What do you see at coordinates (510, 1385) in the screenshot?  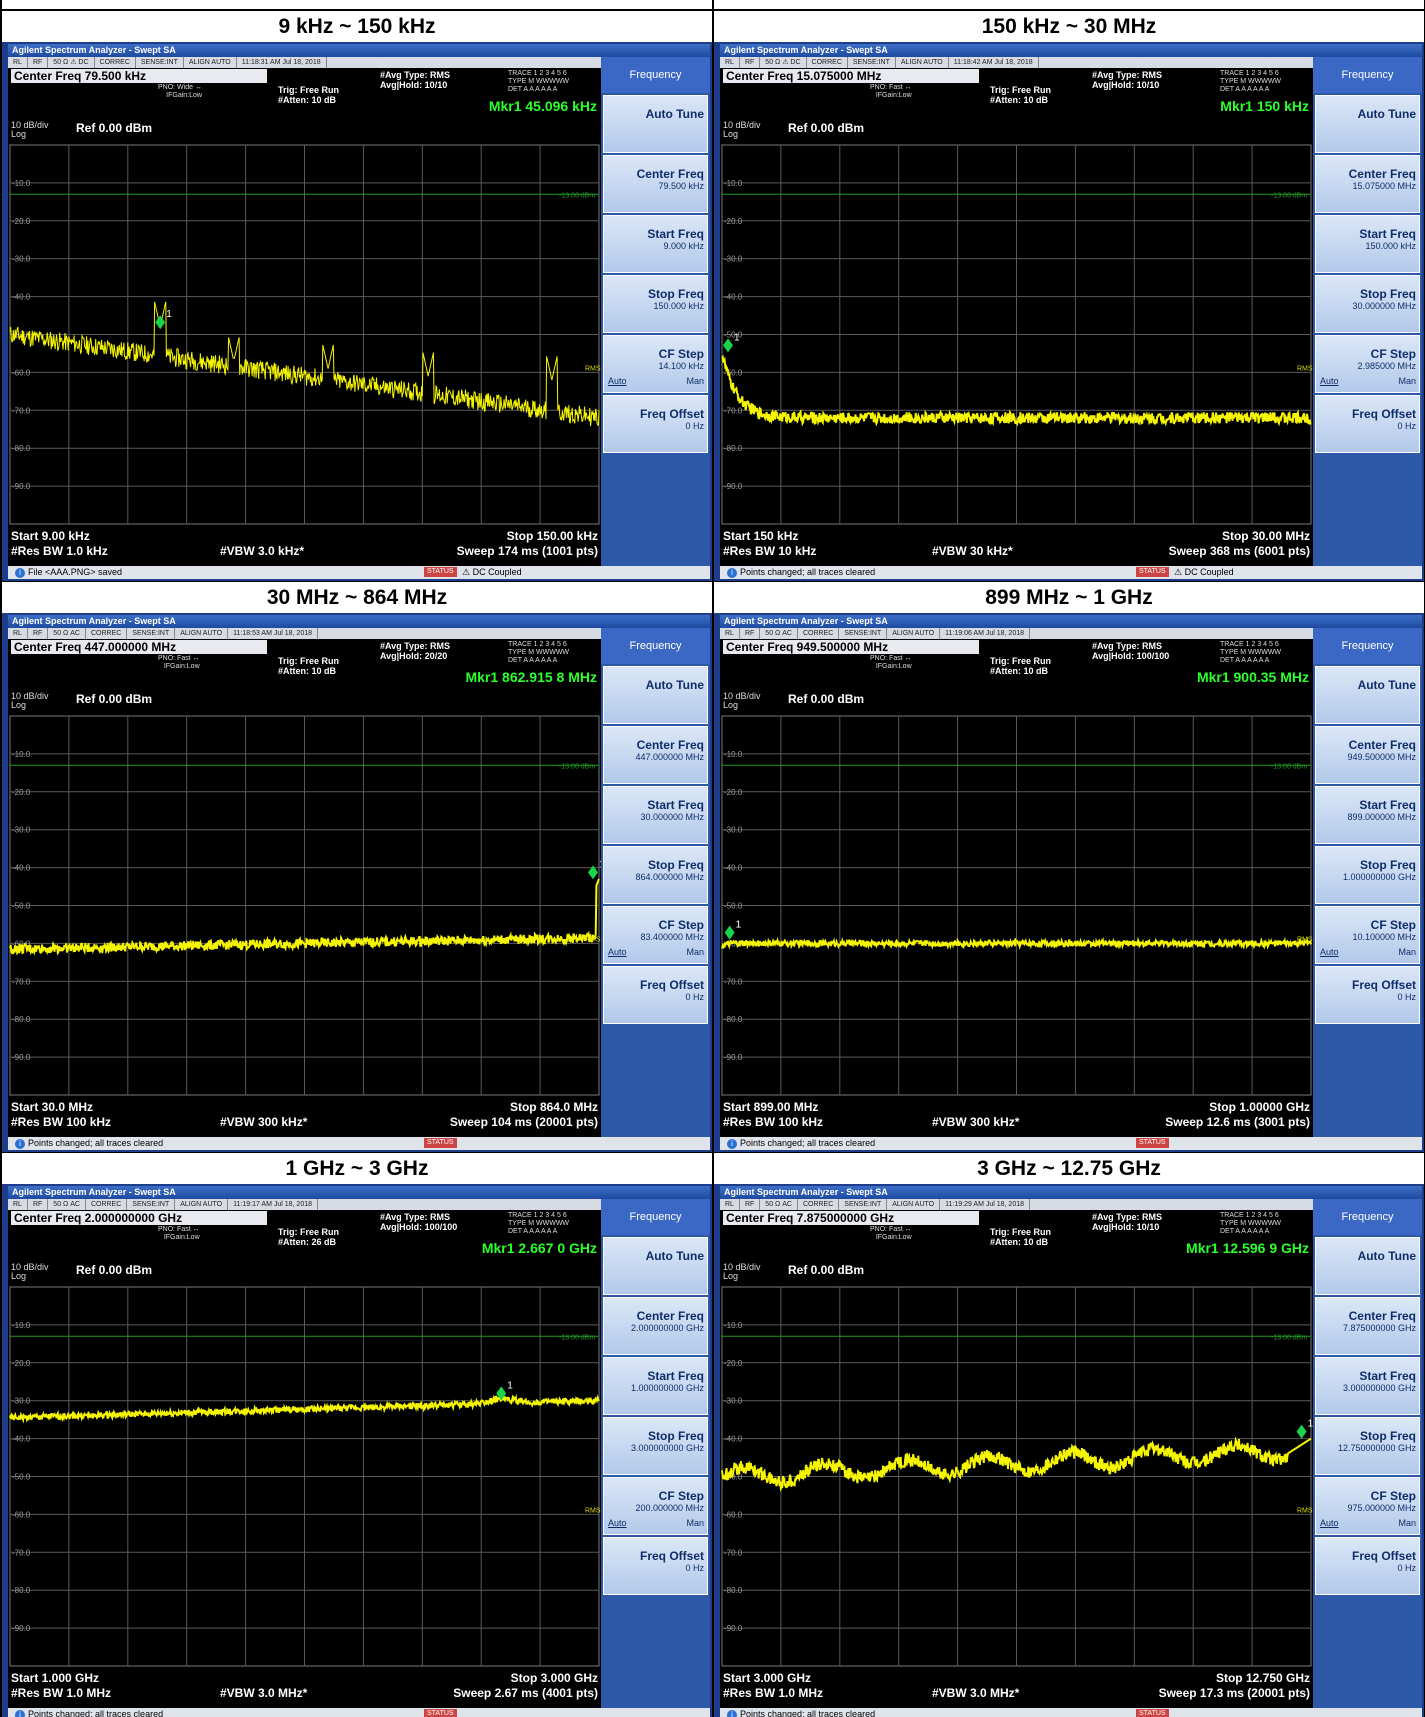 I see `marker-number: 1` at bounding box center [510, 1385].